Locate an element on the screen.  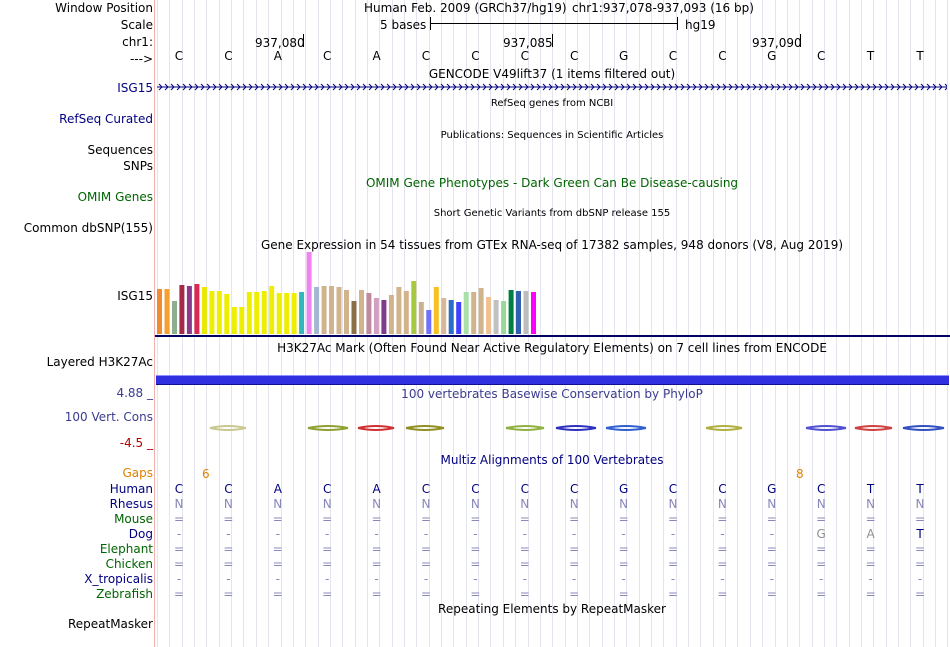
sequences-label: Sequences is located at coordinates (120, 150).